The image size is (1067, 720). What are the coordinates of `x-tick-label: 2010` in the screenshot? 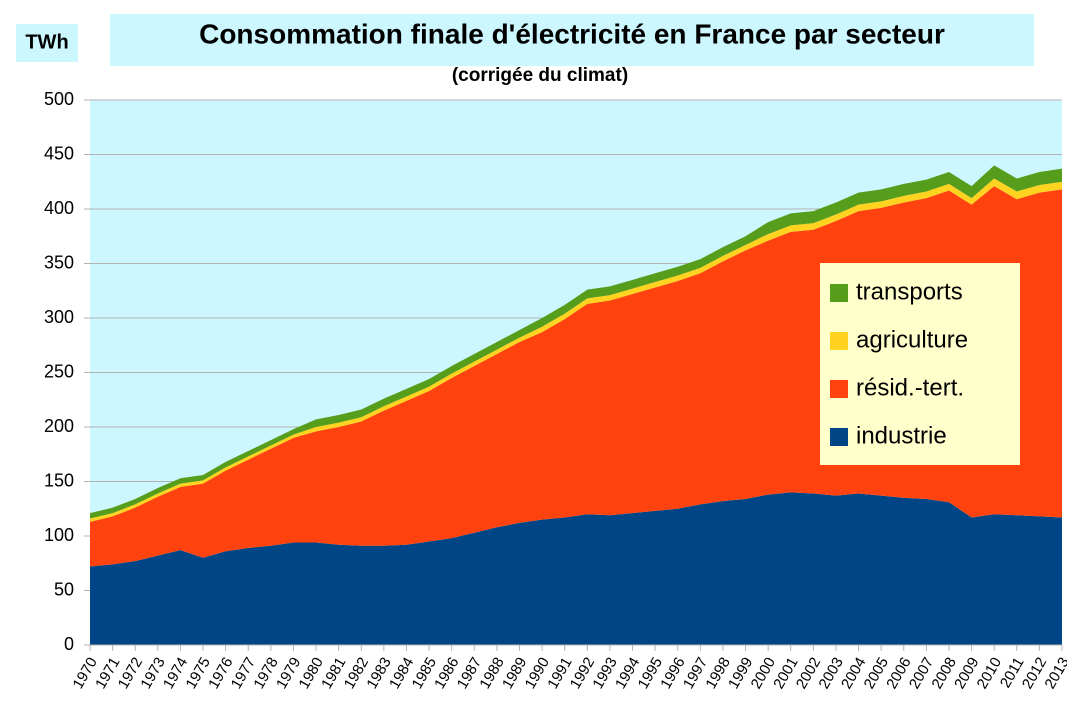 It's located at (989, 672).